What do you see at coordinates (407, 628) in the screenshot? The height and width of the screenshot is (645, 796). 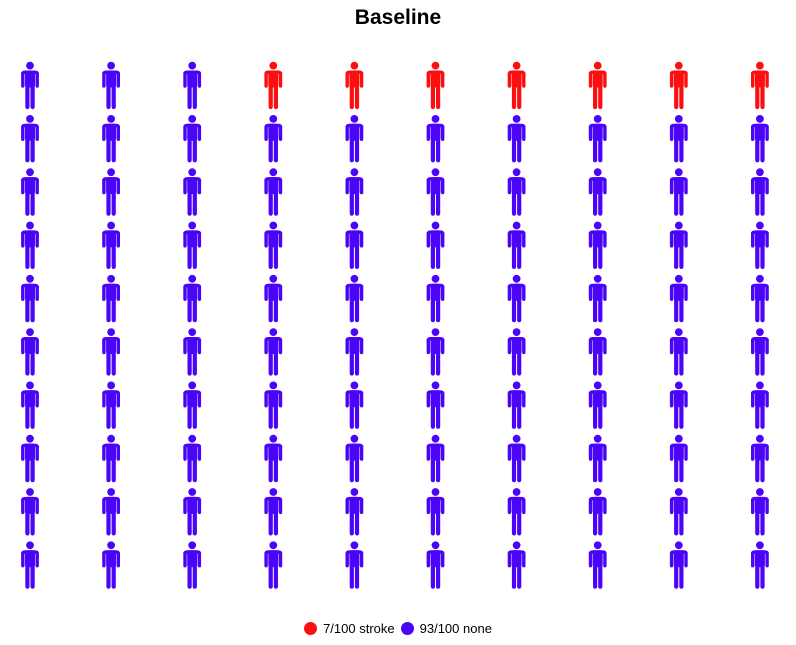 I see `legend-swatch-none` at bounding box center [407, 628].